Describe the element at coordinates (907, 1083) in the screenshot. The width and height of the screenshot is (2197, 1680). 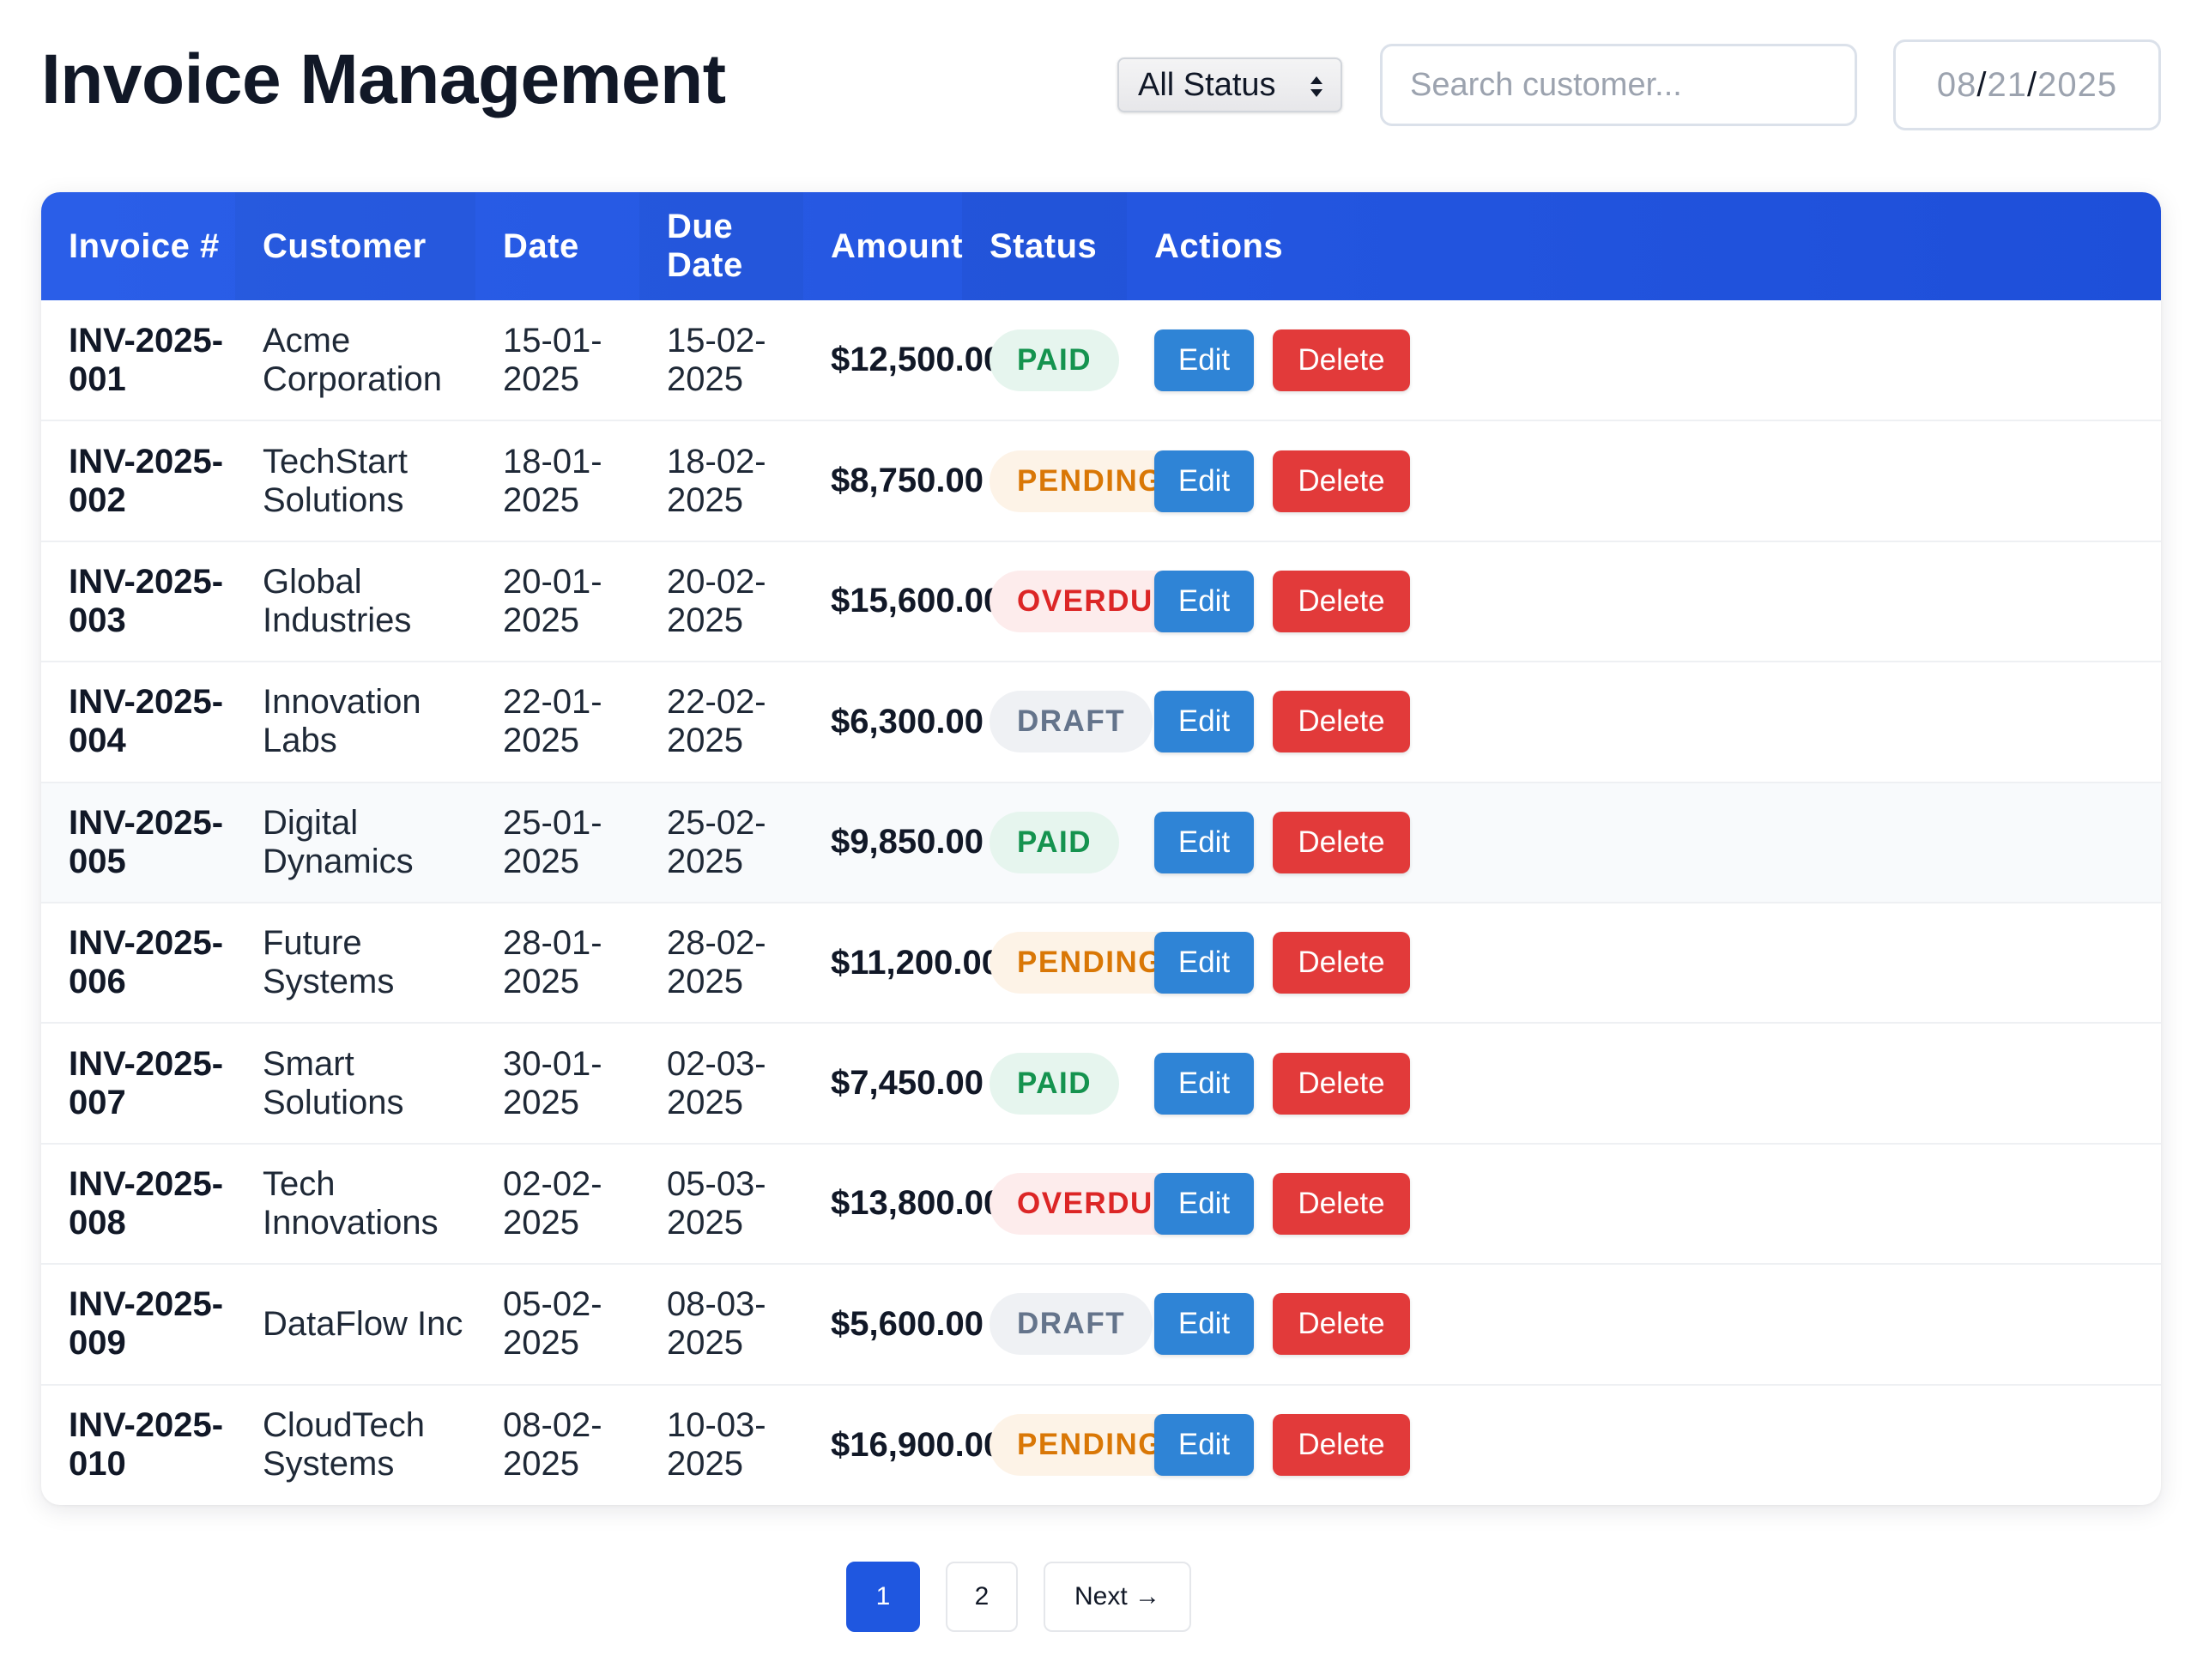
I see `cell-amount: $7,450.00` at that location.